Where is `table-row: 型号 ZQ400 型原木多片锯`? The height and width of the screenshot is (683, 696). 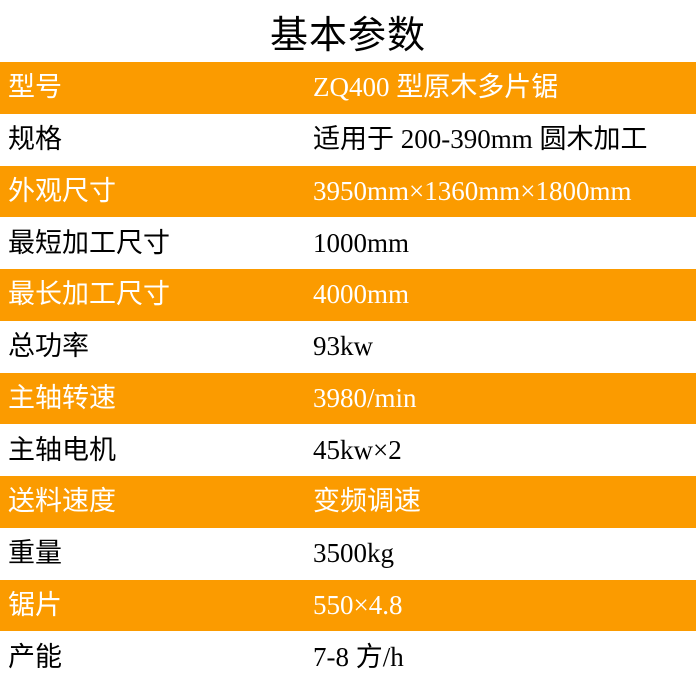 table-row: 型号 ZQ400 型原木多片锯 is located at coordinates (348, 88).